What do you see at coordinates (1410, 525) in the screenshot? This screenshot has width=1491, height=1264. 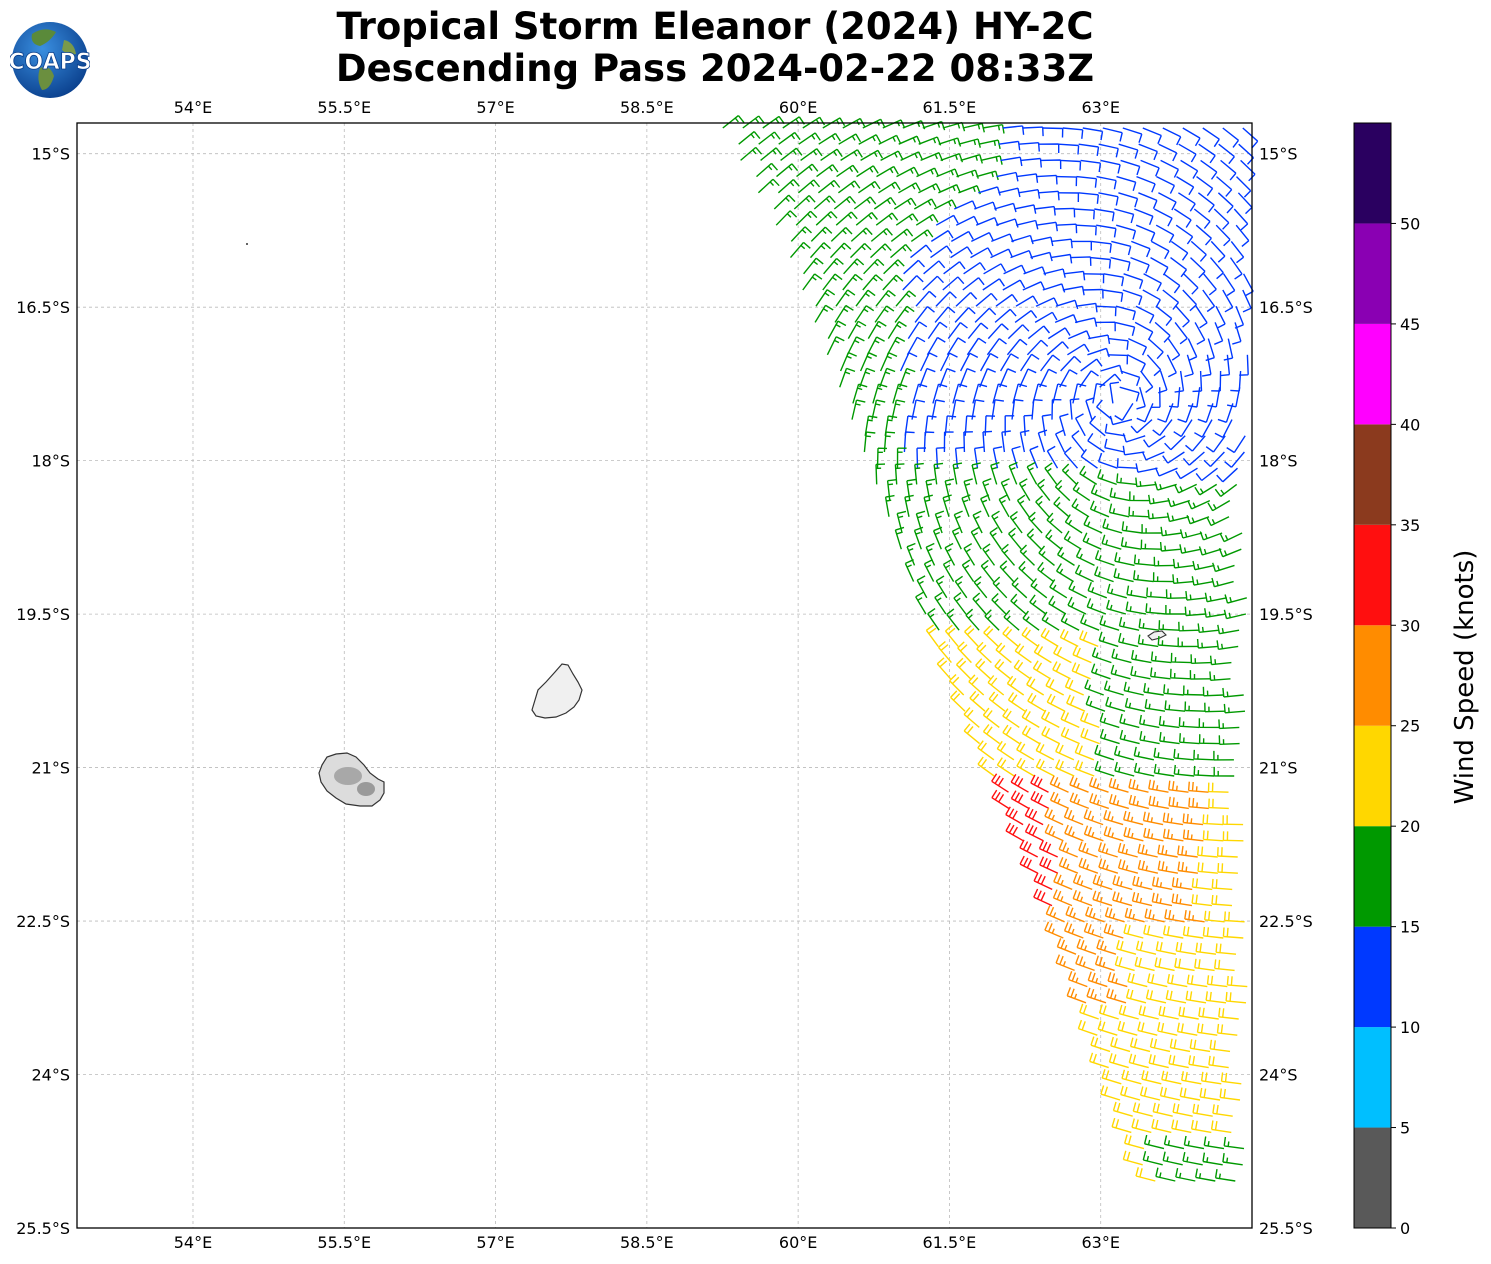 I see `colorbar-tick-label: 35` at bounding box center [1410, 525].